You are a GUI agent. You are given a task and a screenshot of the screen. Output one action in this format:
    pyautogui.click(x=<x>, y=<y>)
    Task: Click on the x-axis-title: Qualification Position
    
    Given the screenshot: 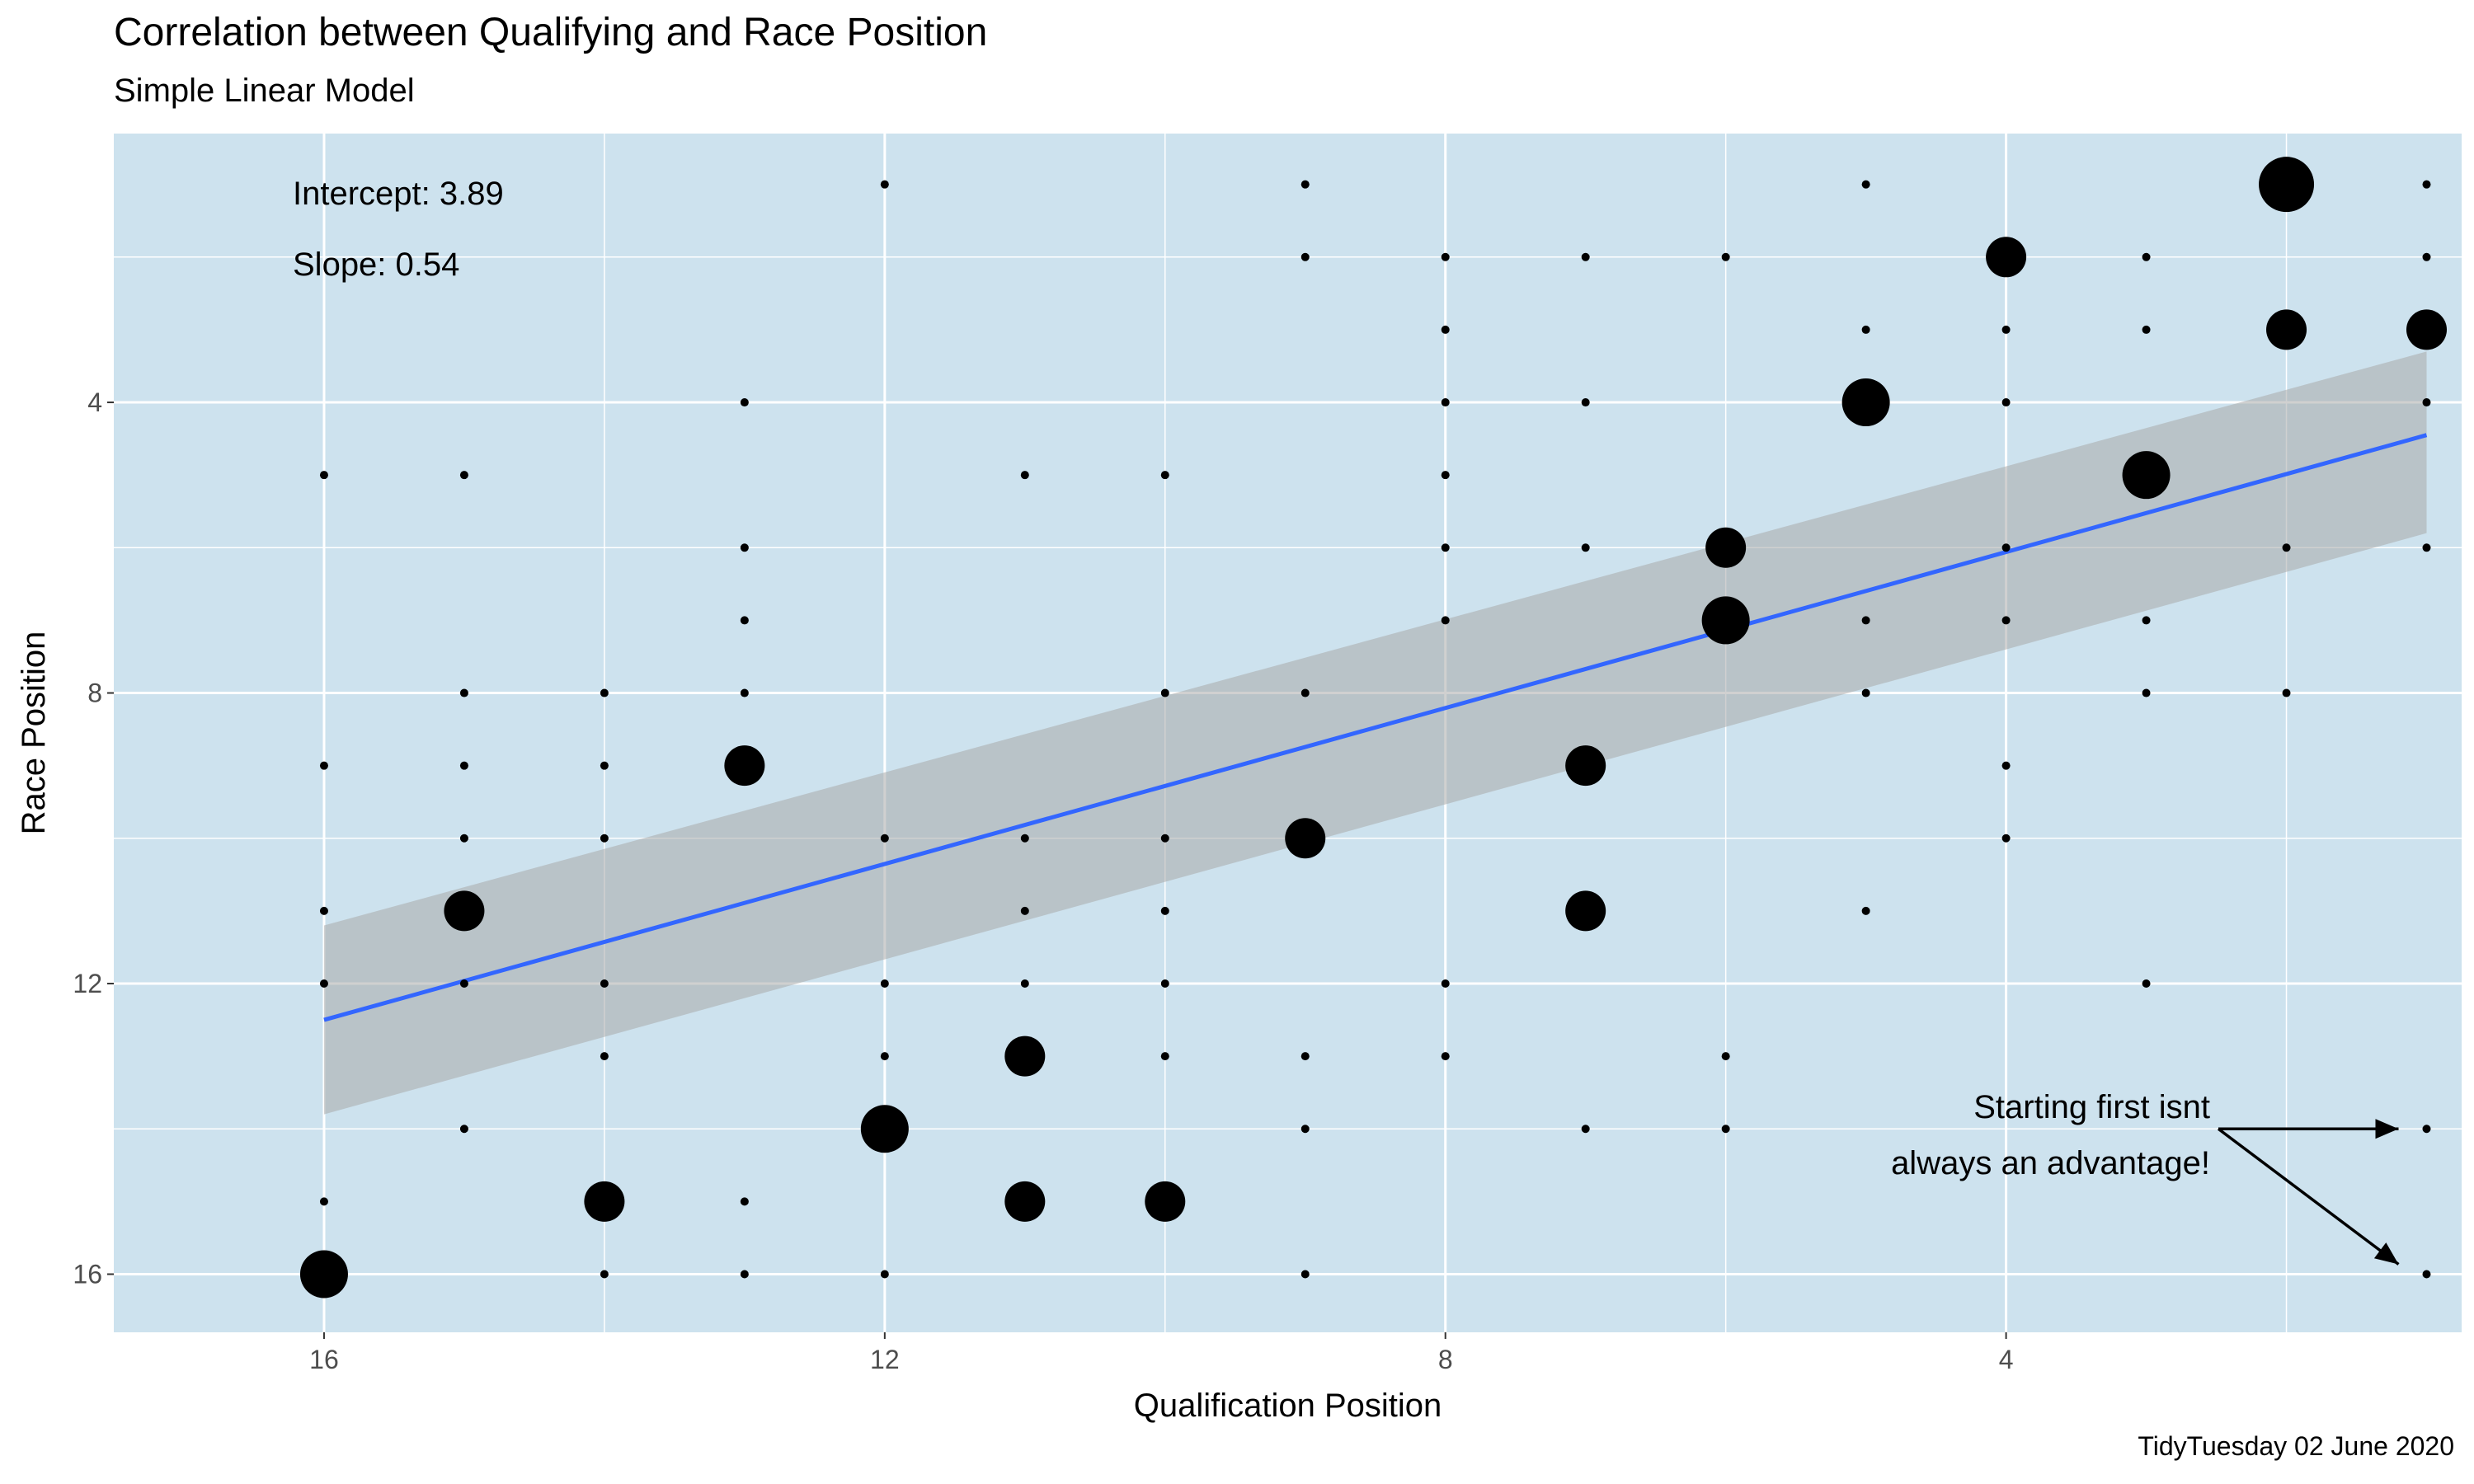 What is the action you would take?
    pyautogui.click(x=1288, y=1406)
    